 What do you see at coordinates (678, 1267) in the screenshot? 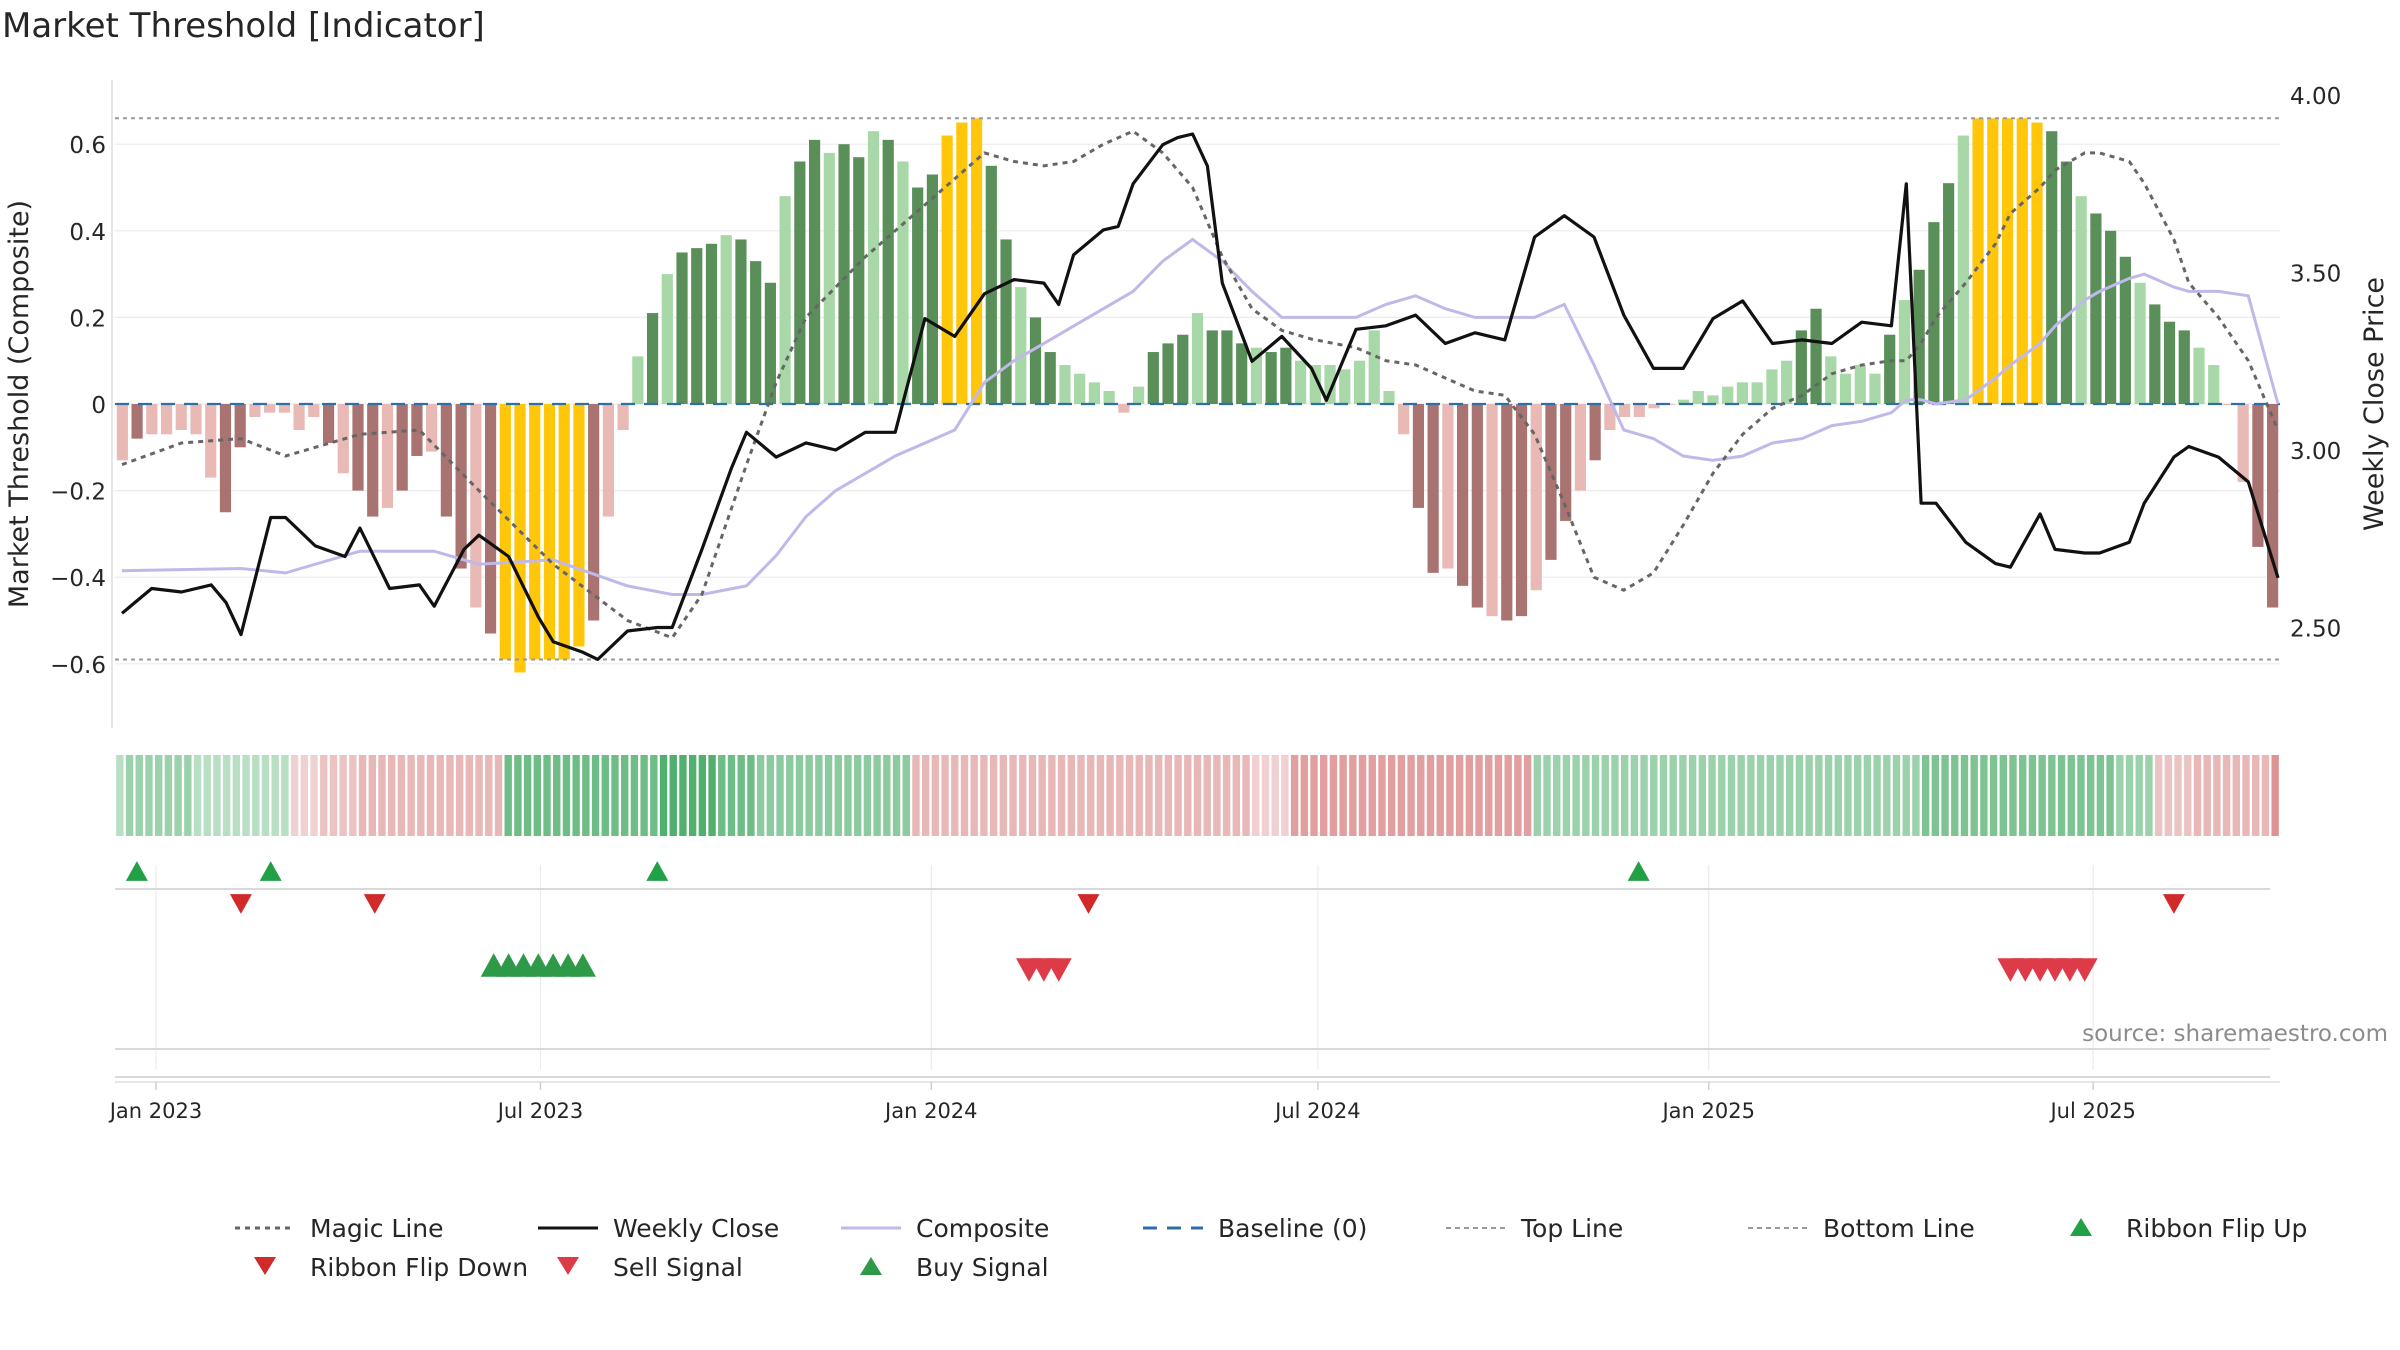
I see `legend-label: Sell Signal` at bounding box center [678, 1267].